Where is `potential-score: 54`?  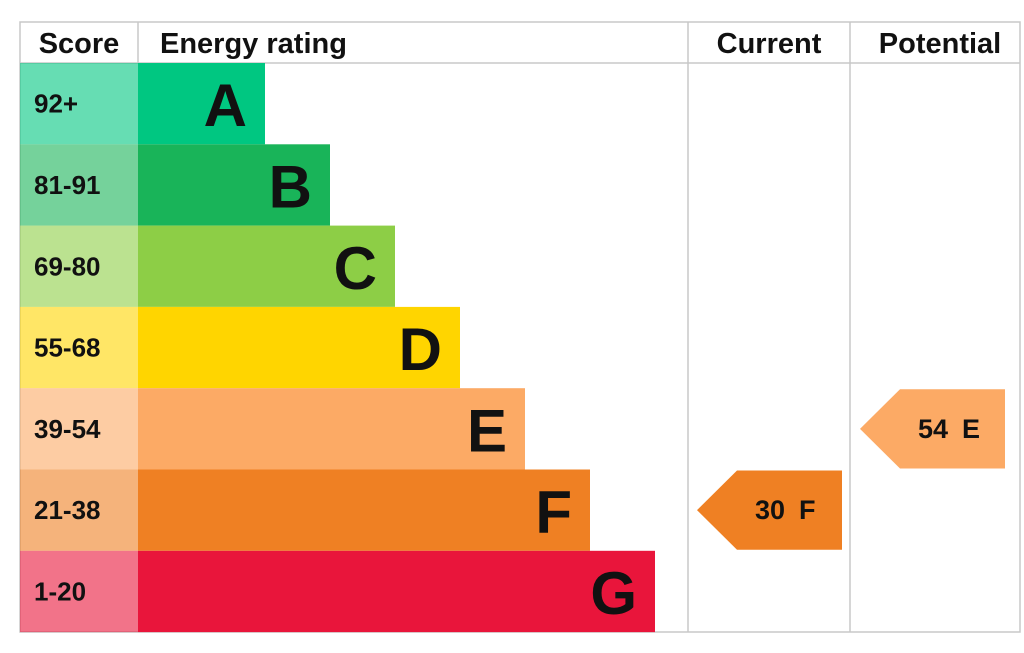 potential-score: 54 is located at coordinates (933, 429).